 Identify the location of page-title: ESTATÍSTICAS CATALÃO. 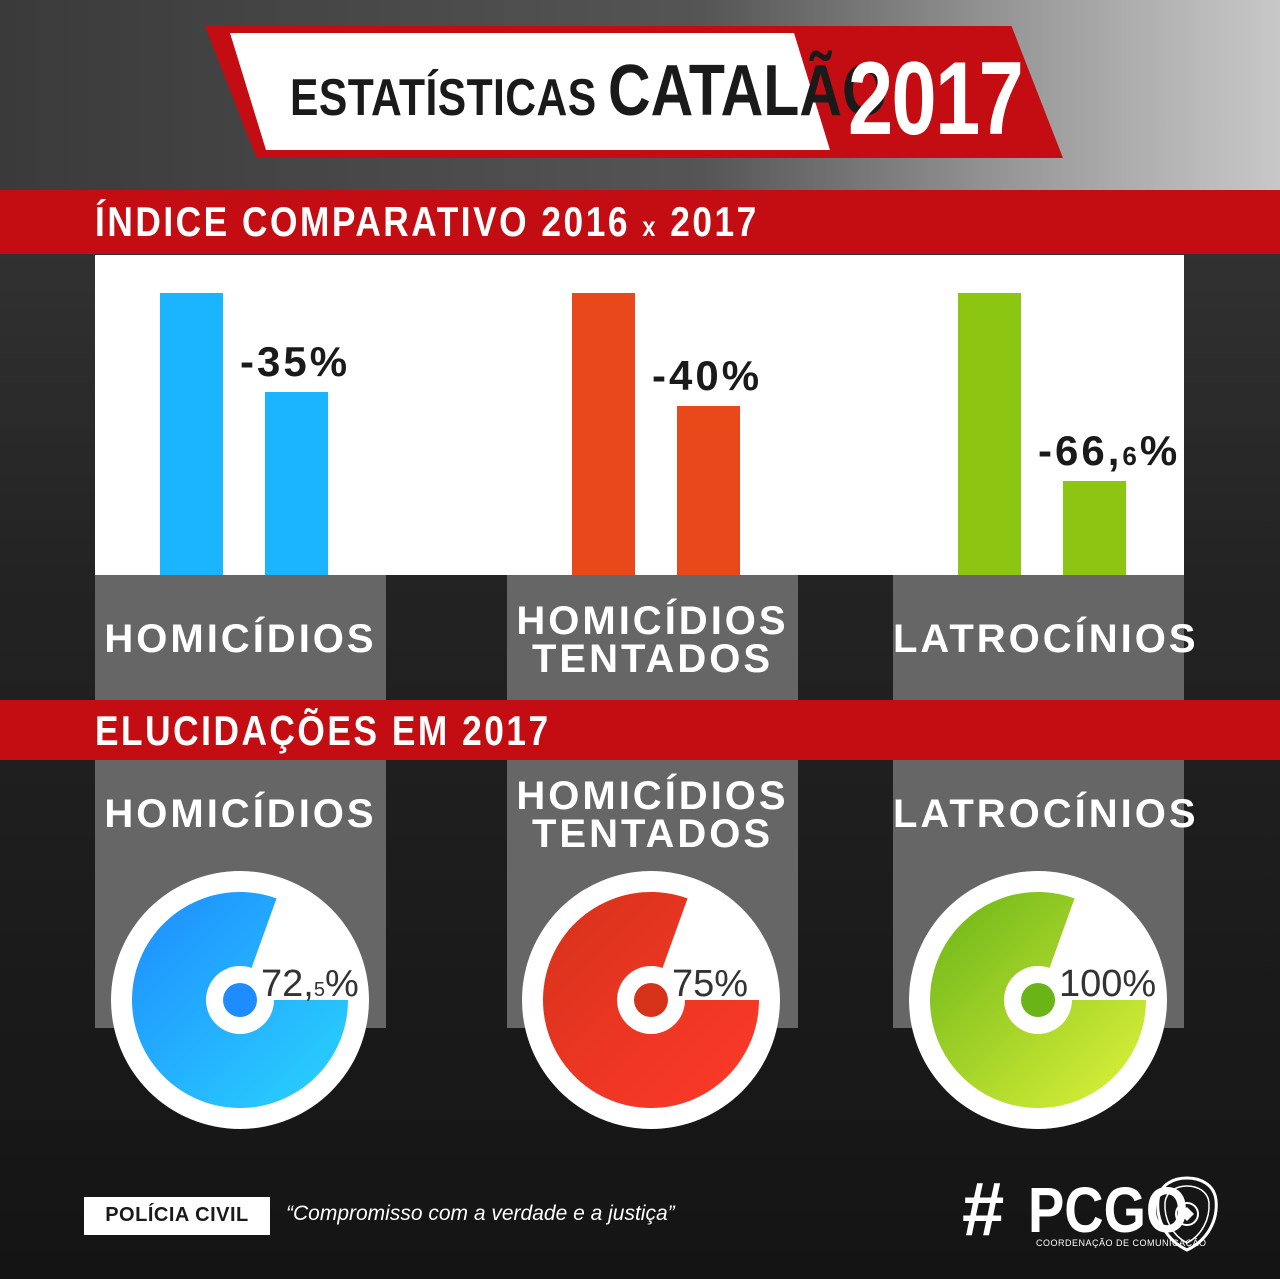
(589, 90).